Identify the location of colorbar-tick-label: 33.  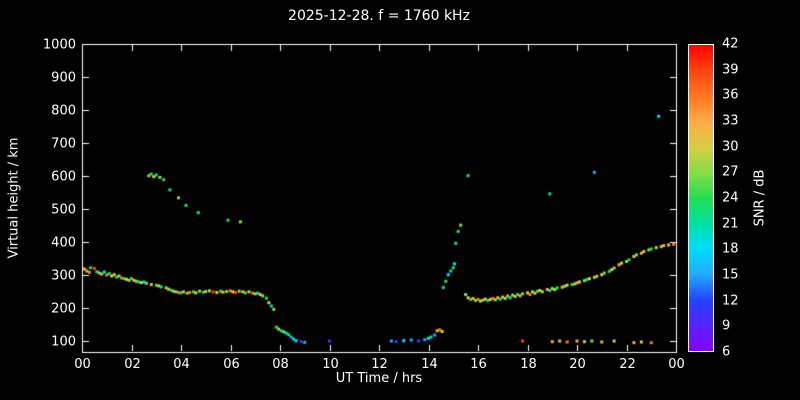
(730, 121).